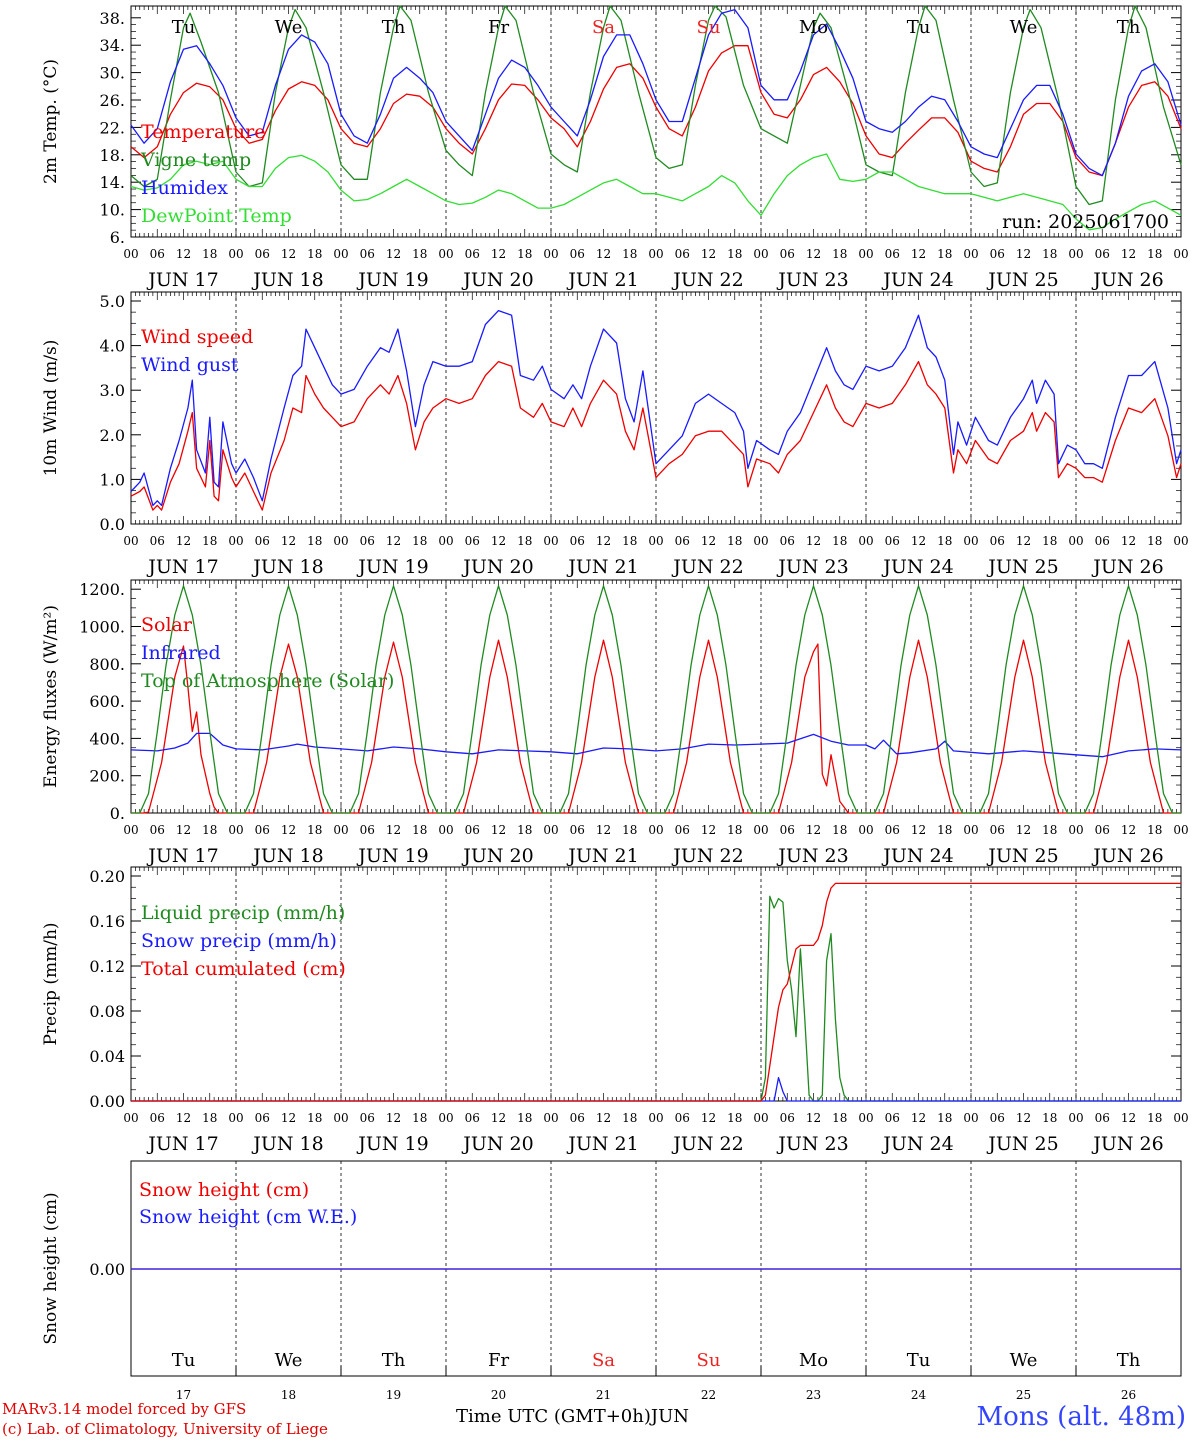 The height and width of the screenshot is (1440, 1194). I want to click on y-tick-label: 6., so click(117, 237).